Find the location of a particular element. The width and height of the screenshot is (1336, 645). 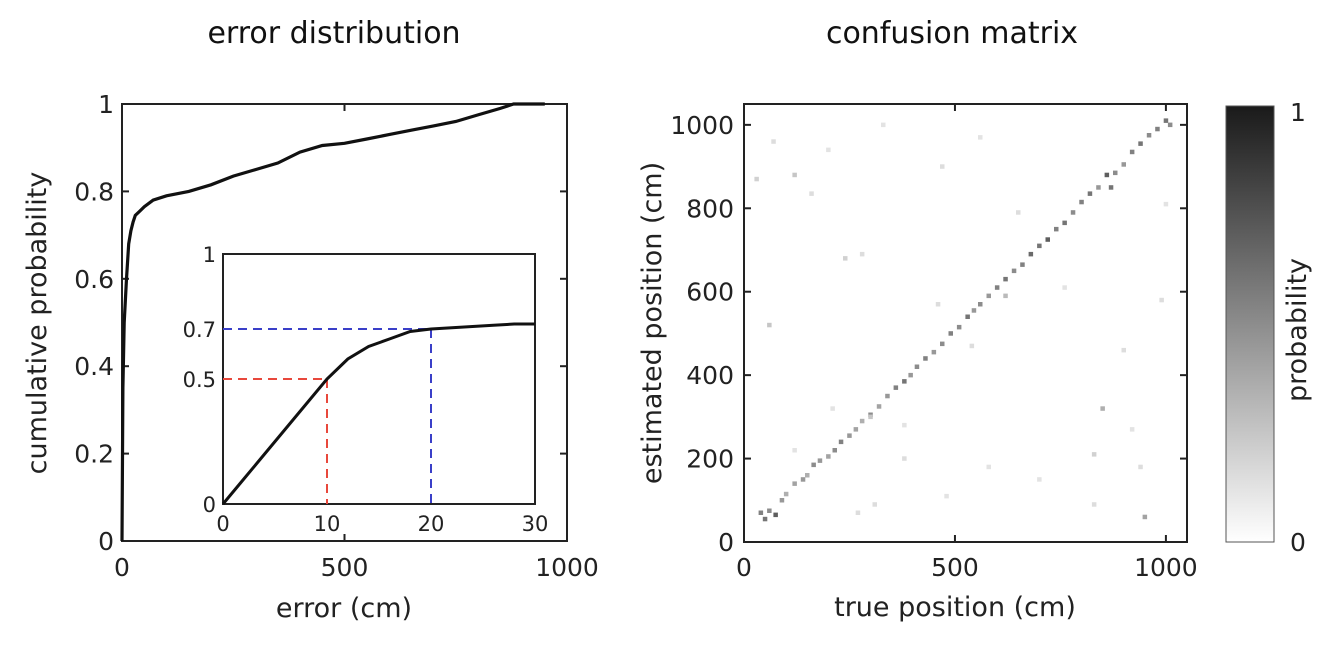

cdf-y-tick-label: 0.8 is located at coordinates (94, 191).